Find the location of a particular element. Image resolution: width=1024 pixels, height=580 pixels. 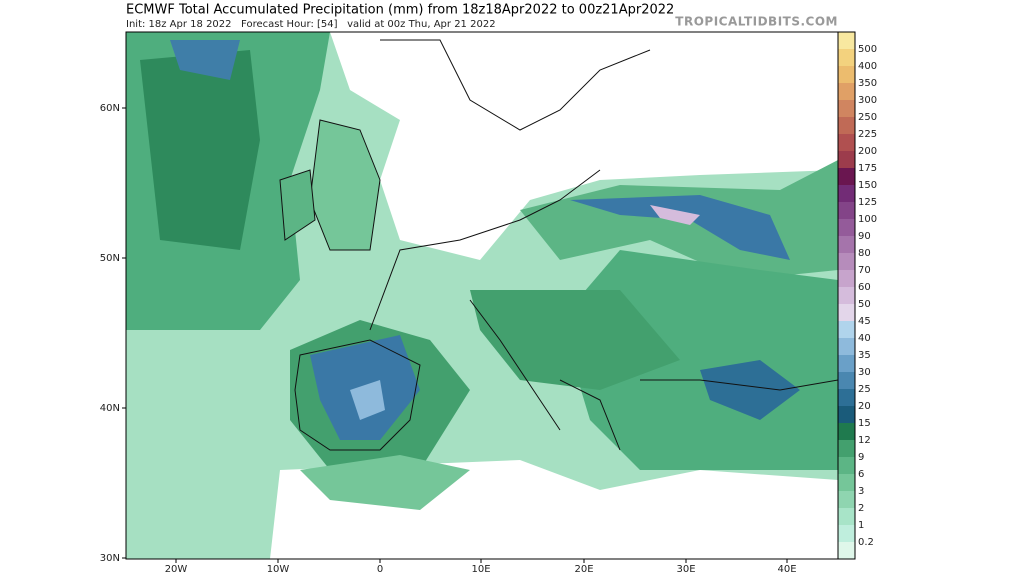

watermark: TROPICALTIDBITS.COM is located at coordinates (756, 22).